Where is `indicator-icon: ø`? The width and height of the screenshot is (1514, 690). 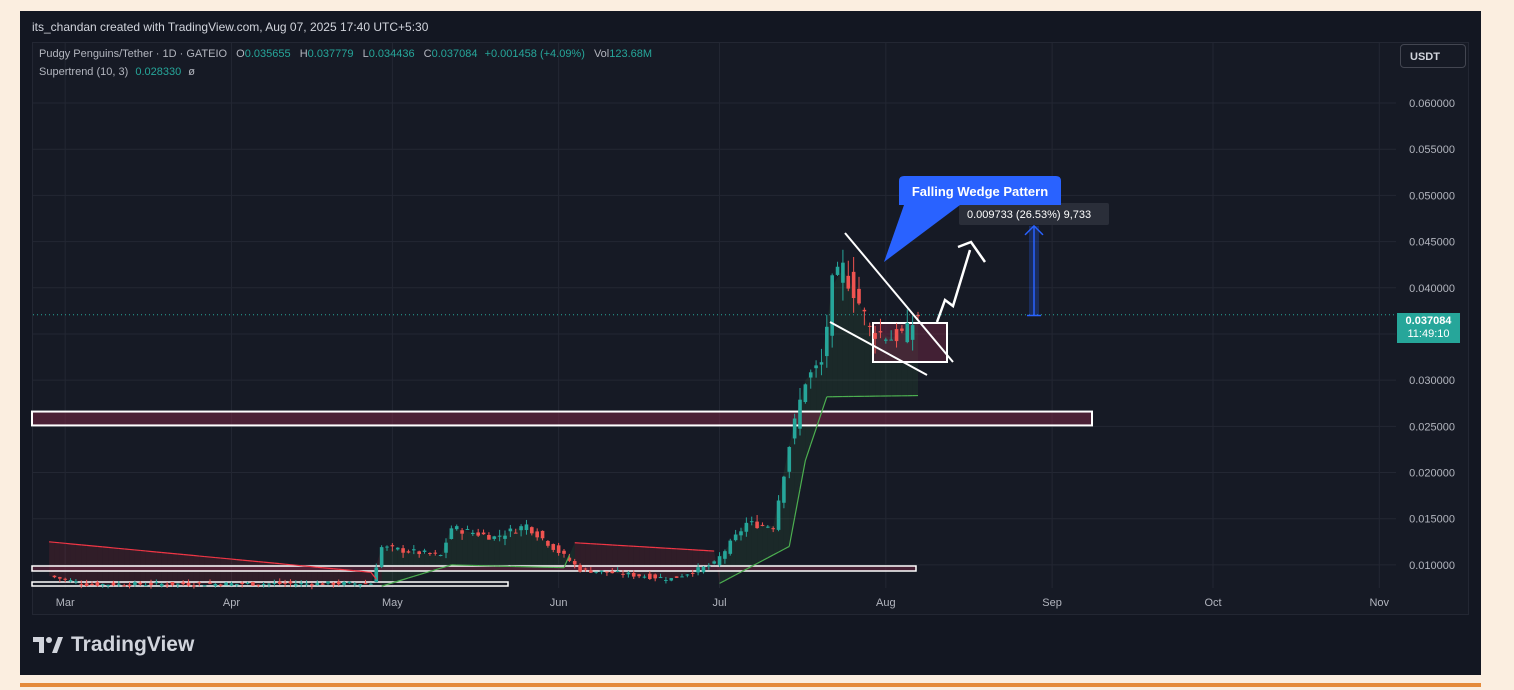 indicator-icon: ø is located at coordinates (192, 72).